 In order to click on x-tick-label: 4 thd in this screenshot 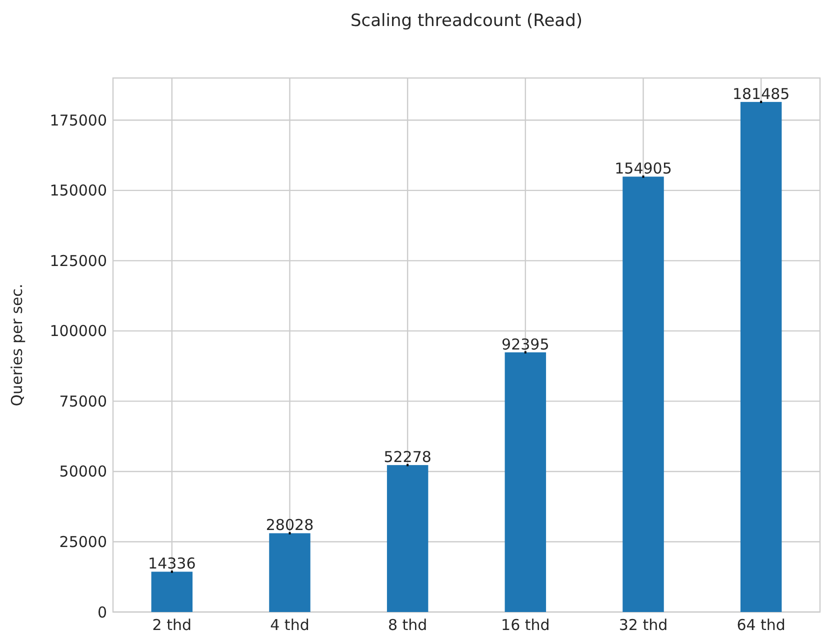, I will do `click(290, 625)`.